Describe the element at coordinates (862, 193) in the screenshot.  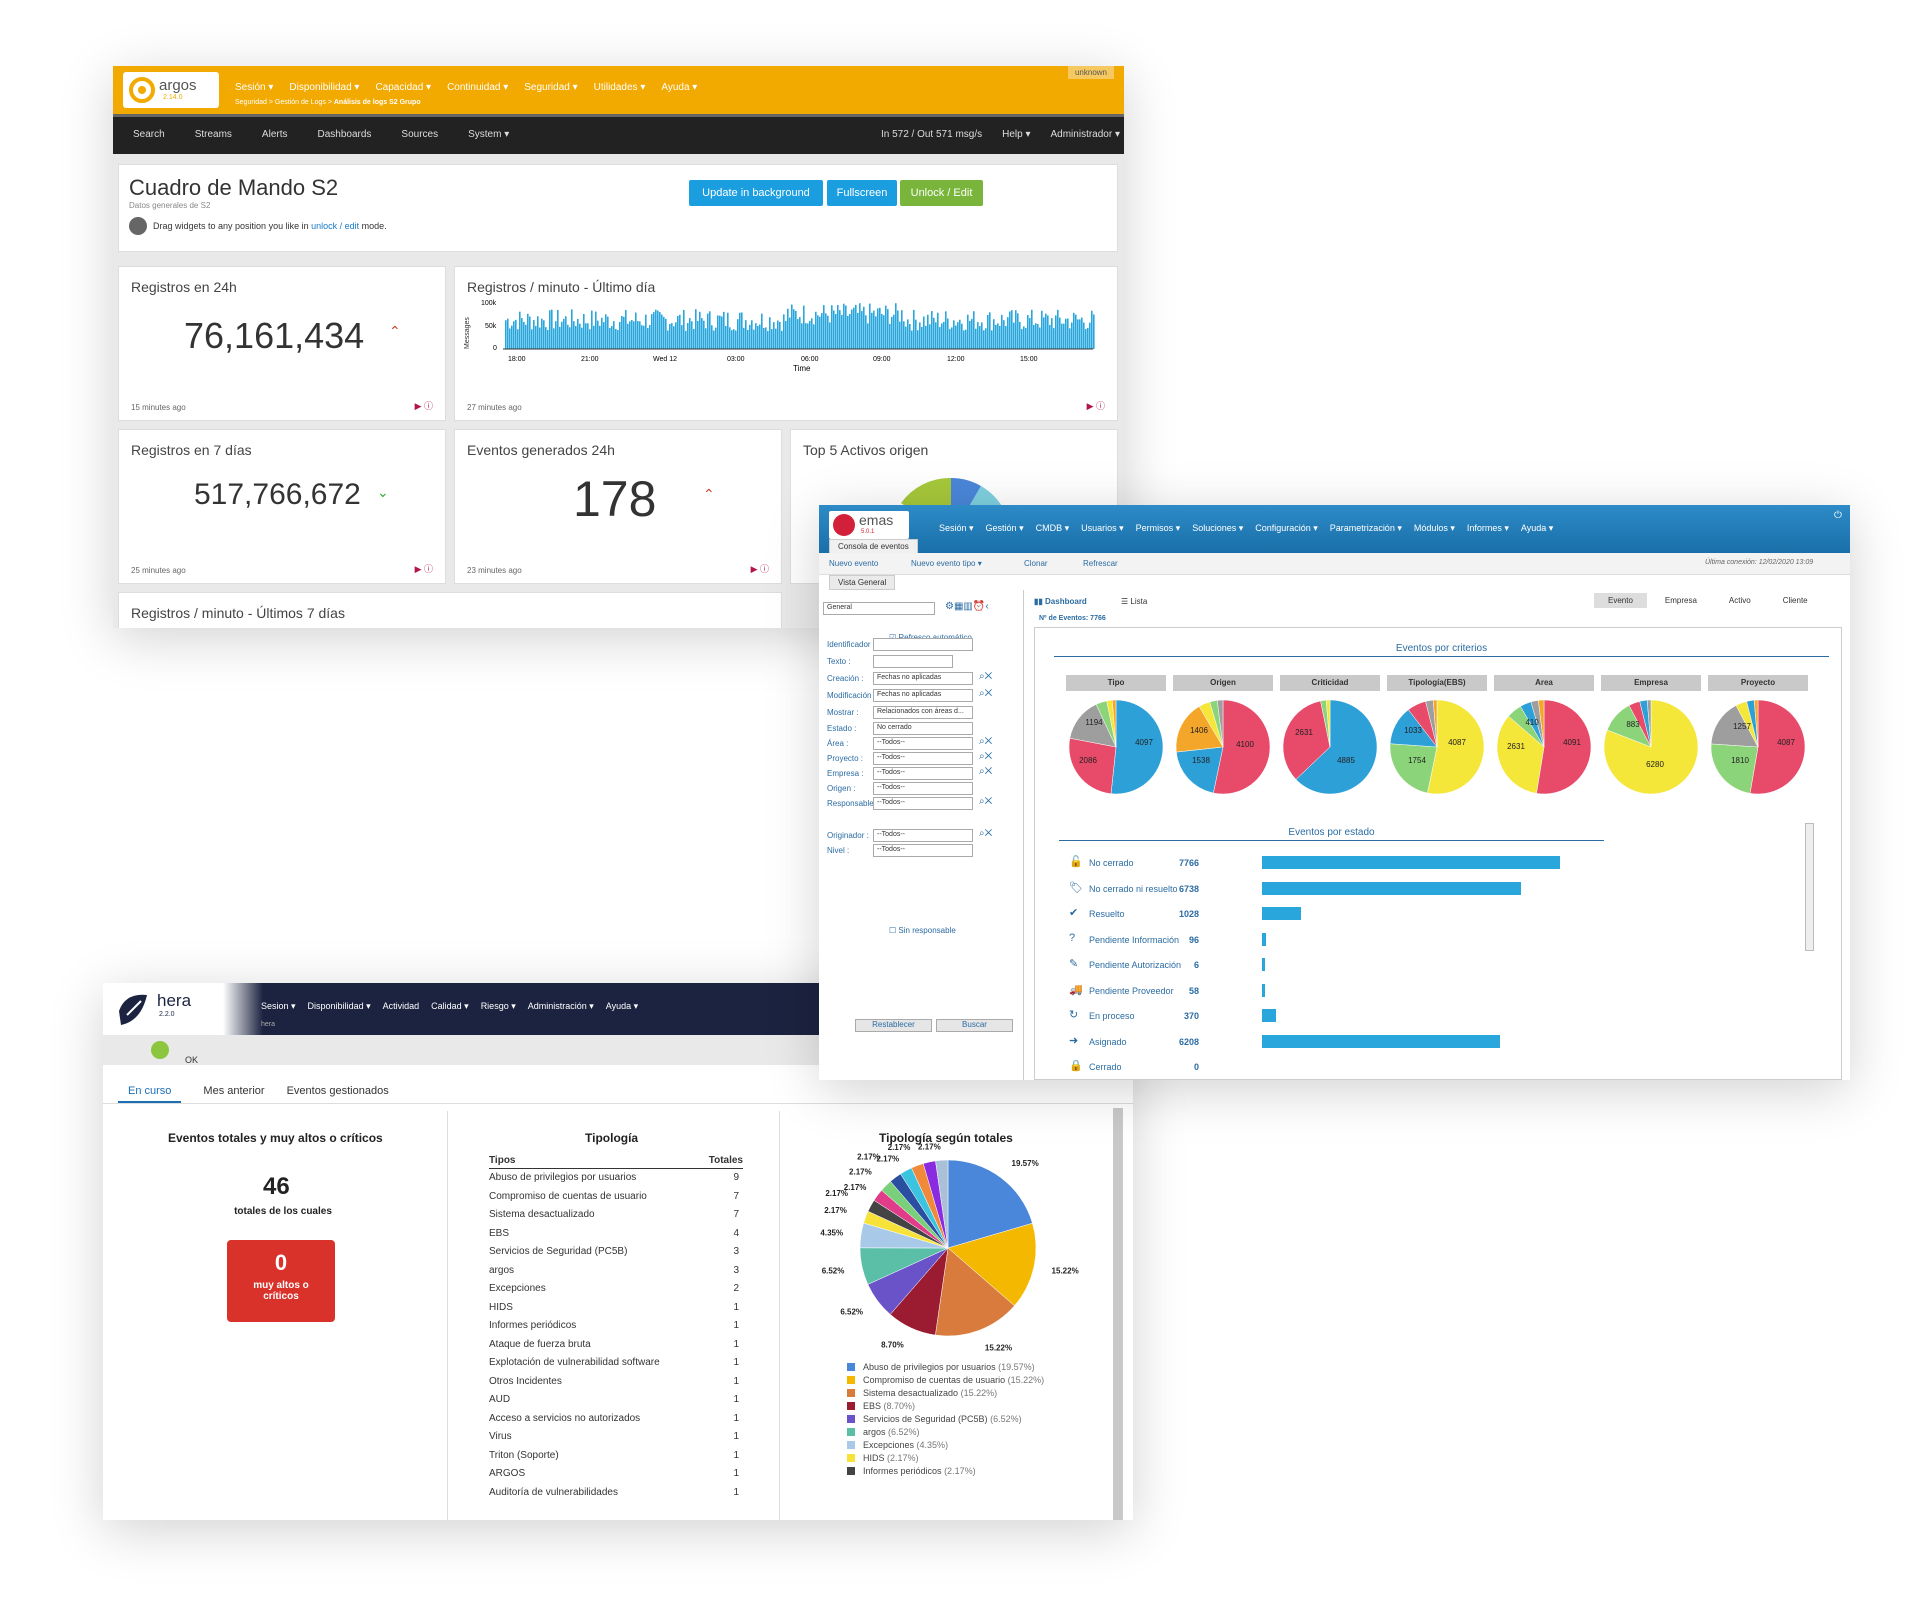
I see `fullscreen-button: Fullscreen` at that location.